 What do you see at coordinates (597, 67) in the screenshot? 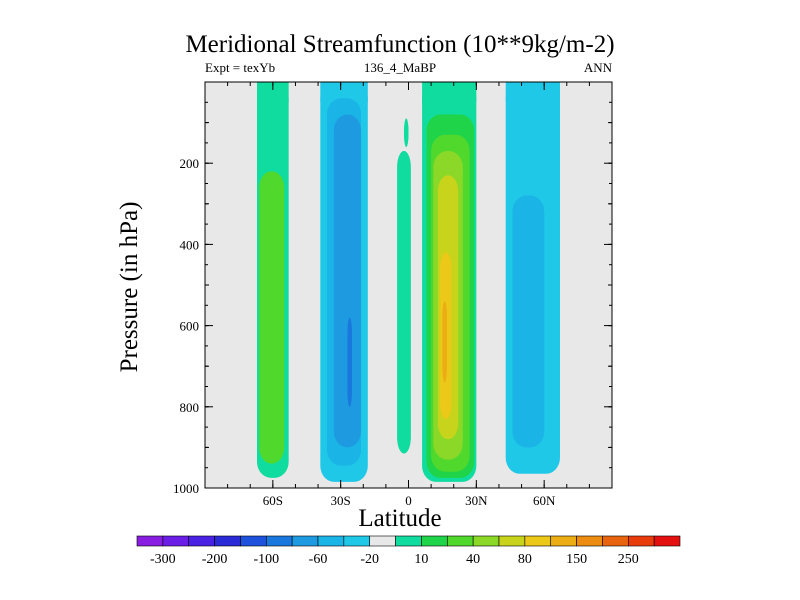
I see `season-label: ANN` at bounding box center [597, 67].